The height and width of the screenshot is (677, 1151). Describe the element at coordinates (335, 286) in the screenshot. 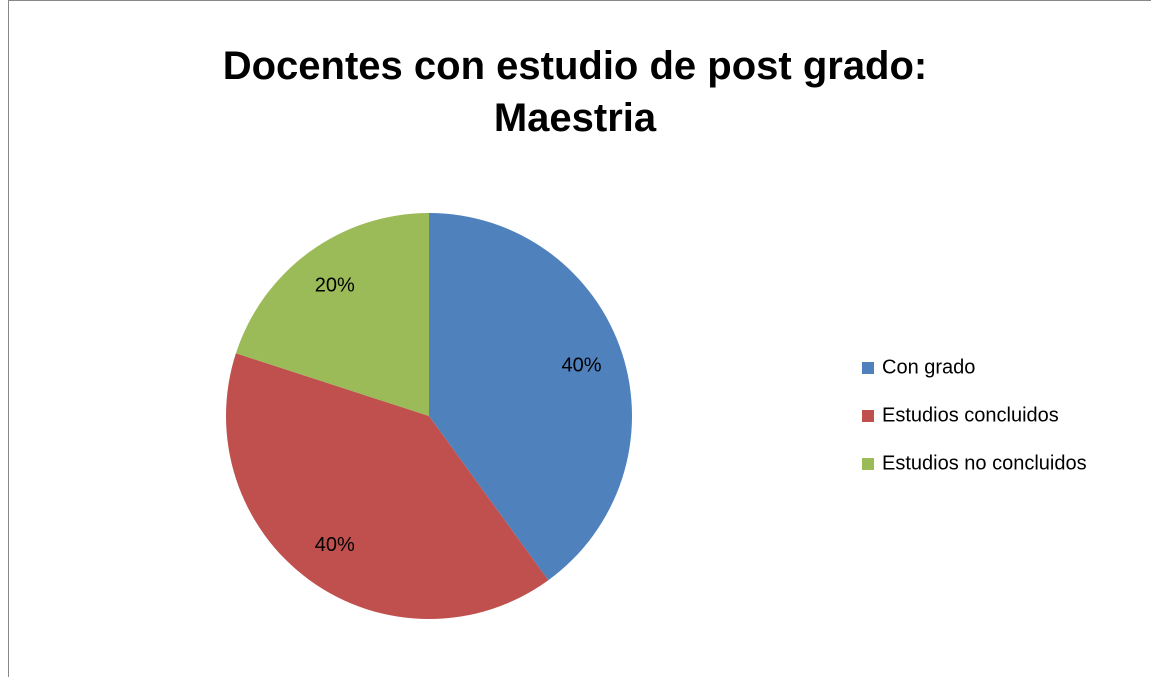

I see `data-label: 20%` at that location.